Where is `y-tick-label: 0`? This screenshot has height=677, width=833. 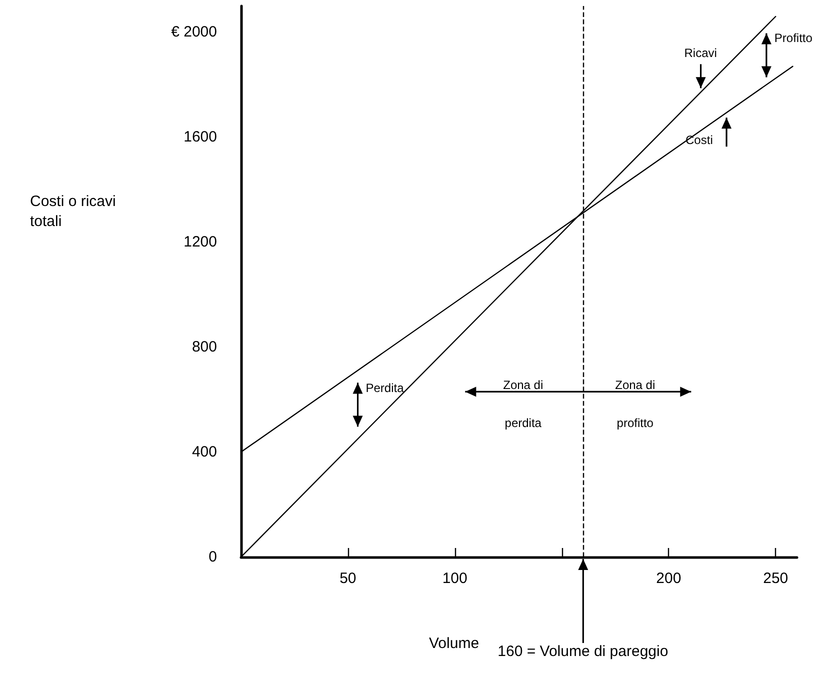 y-tick-label: 0 is located at coordinates (212, 557).